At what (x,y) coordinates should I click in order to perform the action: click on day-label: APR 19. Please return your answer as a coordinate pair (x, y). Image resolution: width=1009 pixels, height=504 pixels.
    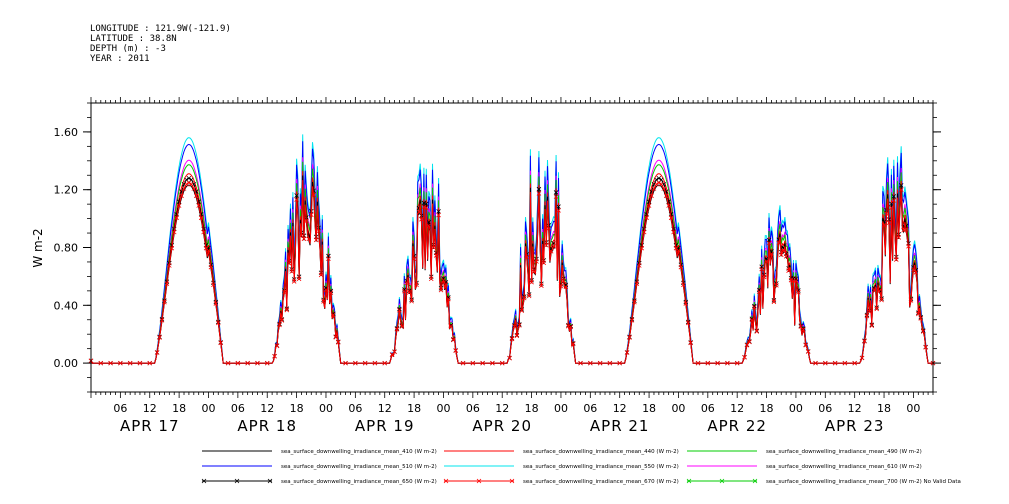
    Looking at the image, I should click on (385, 426).